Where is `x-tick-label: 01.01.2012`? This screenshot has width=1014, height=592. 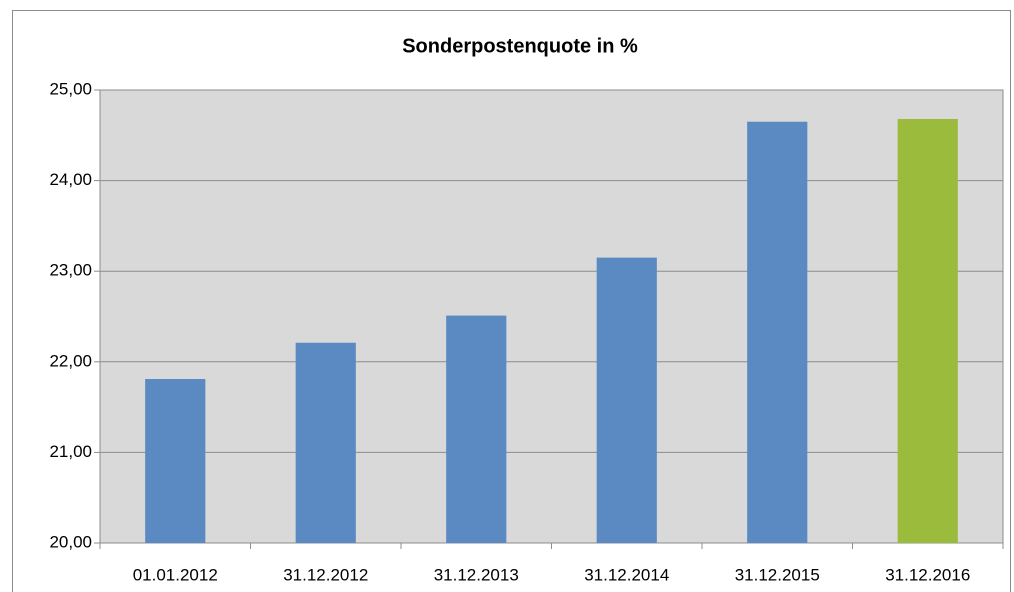
x-tick-label: 01.01.2012 is located at coordinates (175, 574).